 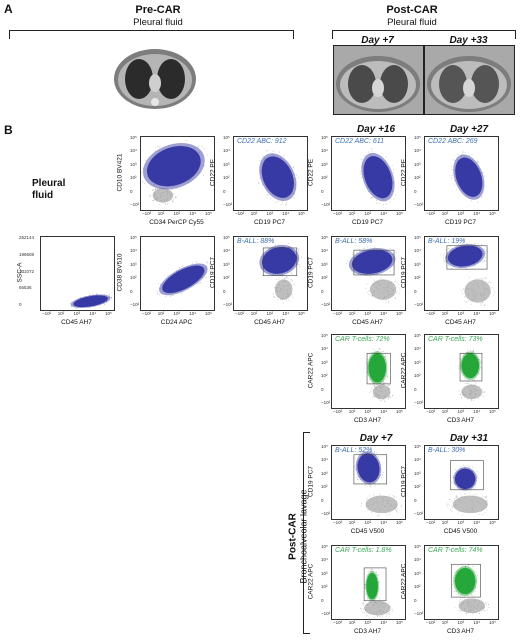 I want to click on population-core, so click(x=372, y=586).